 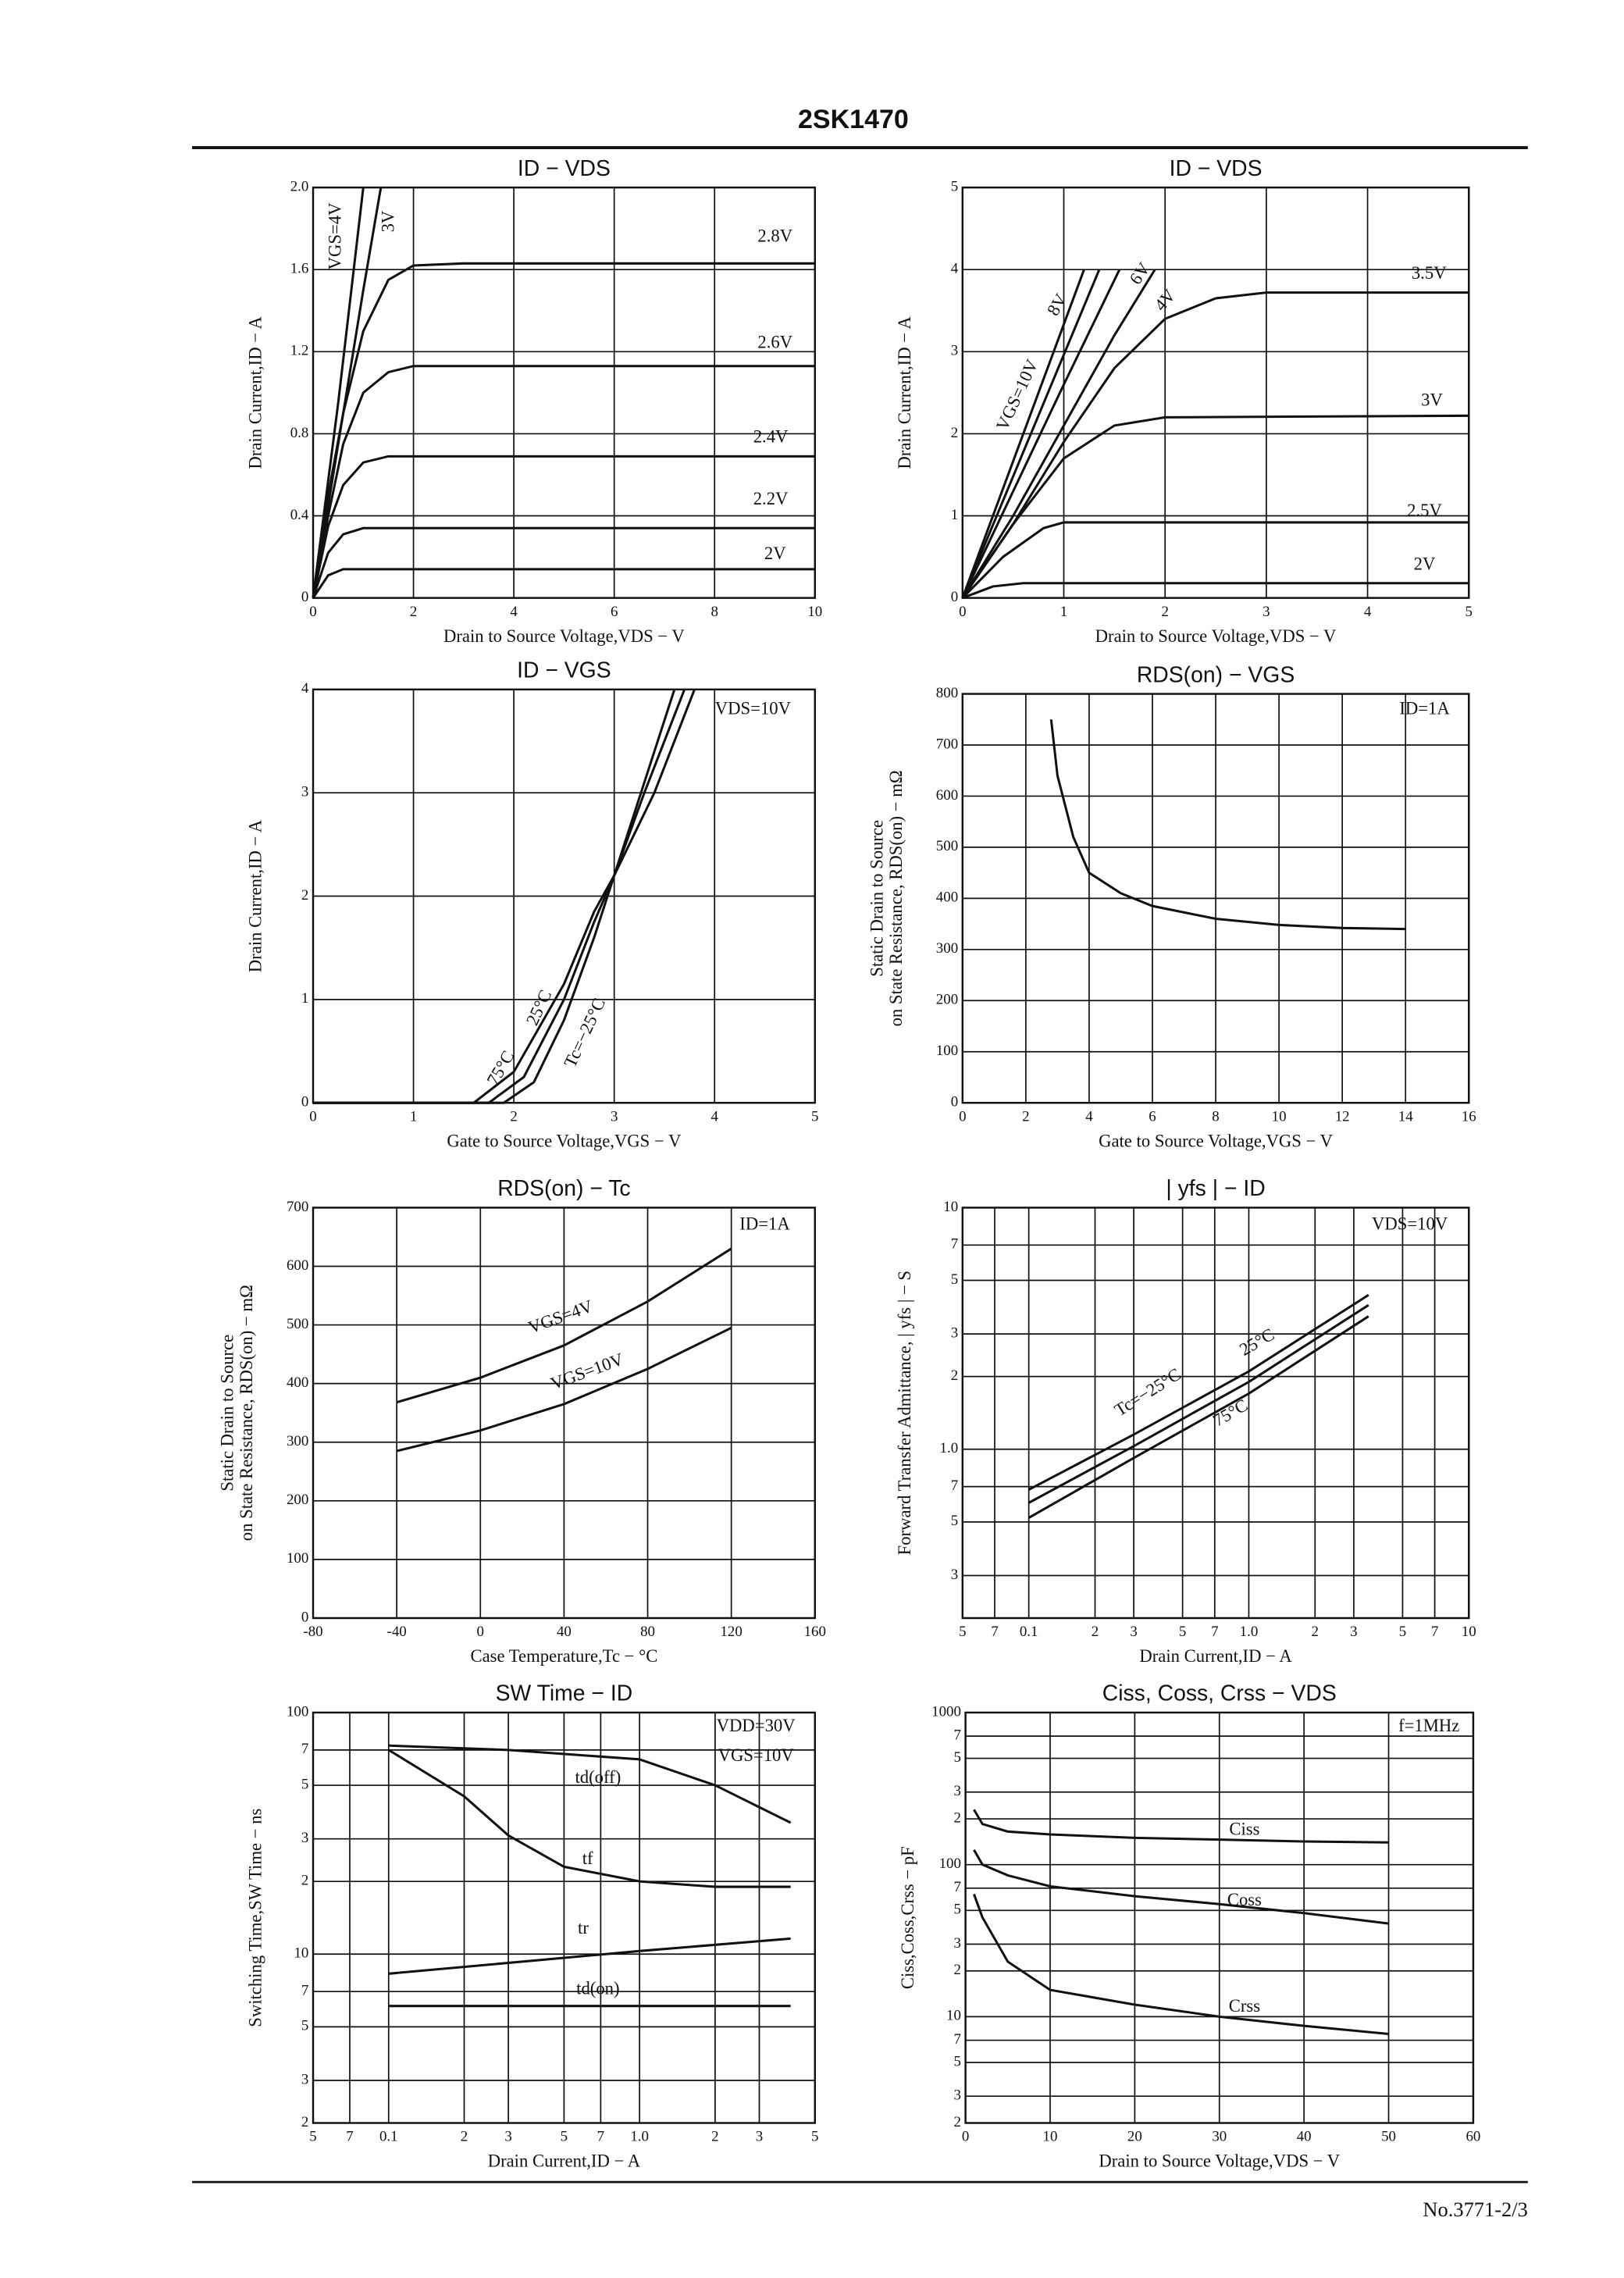 I want to click on y-tick-label: 0.8, so click(x=299, y=433).